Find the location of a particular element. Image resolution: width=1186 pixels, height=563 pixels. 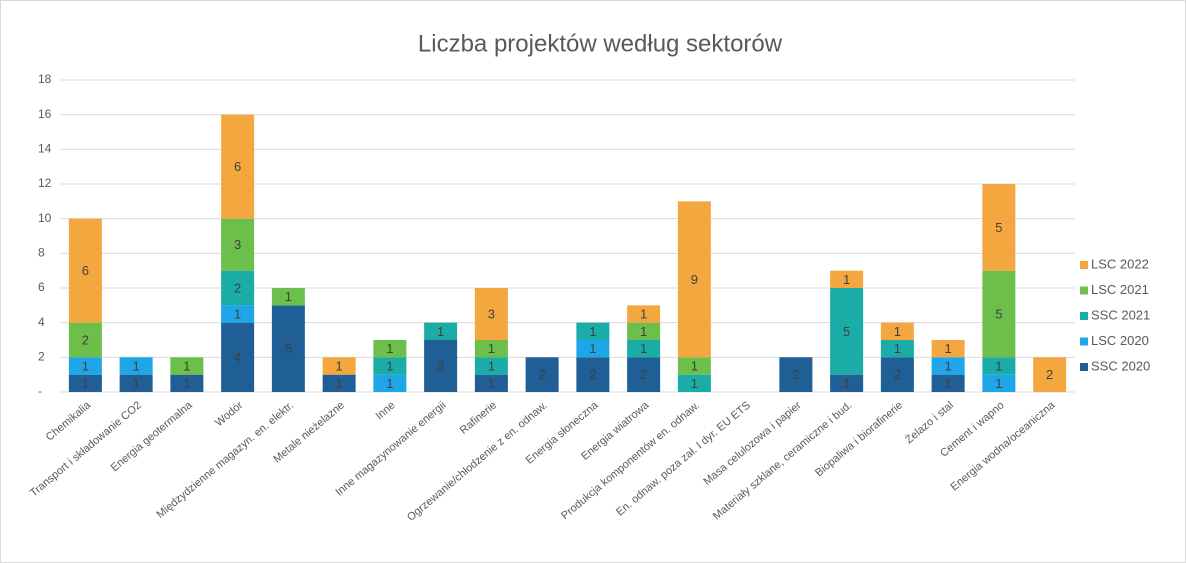

data-label: 9 is located at coordinates (694, 279).